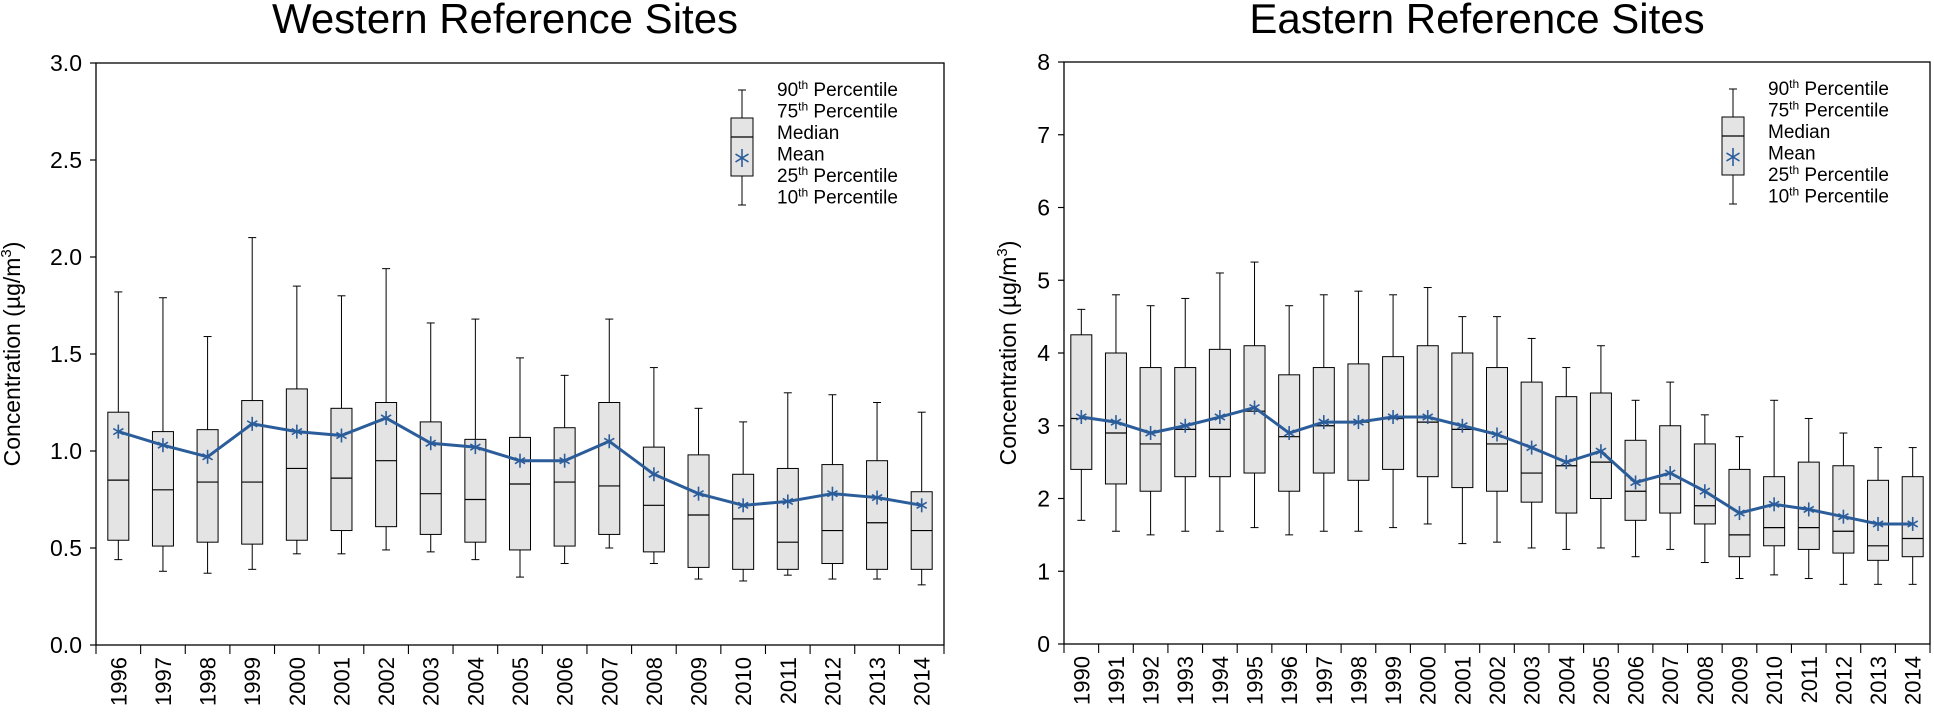 The image size is (1934, 726). What do you see at coordinates (1733, 157) in the screenshot?
I see `legend-mean-marker` at bounding box center [1733, 157].